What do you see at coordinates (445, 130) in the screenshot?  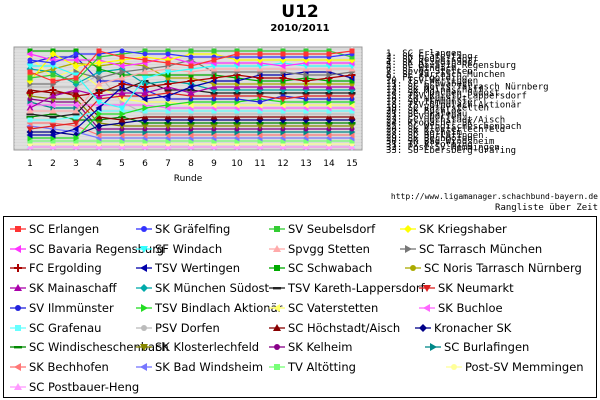 I see `final-rank-label: 26. SK Klosterlechfeld` at bounding box center [445, 130].